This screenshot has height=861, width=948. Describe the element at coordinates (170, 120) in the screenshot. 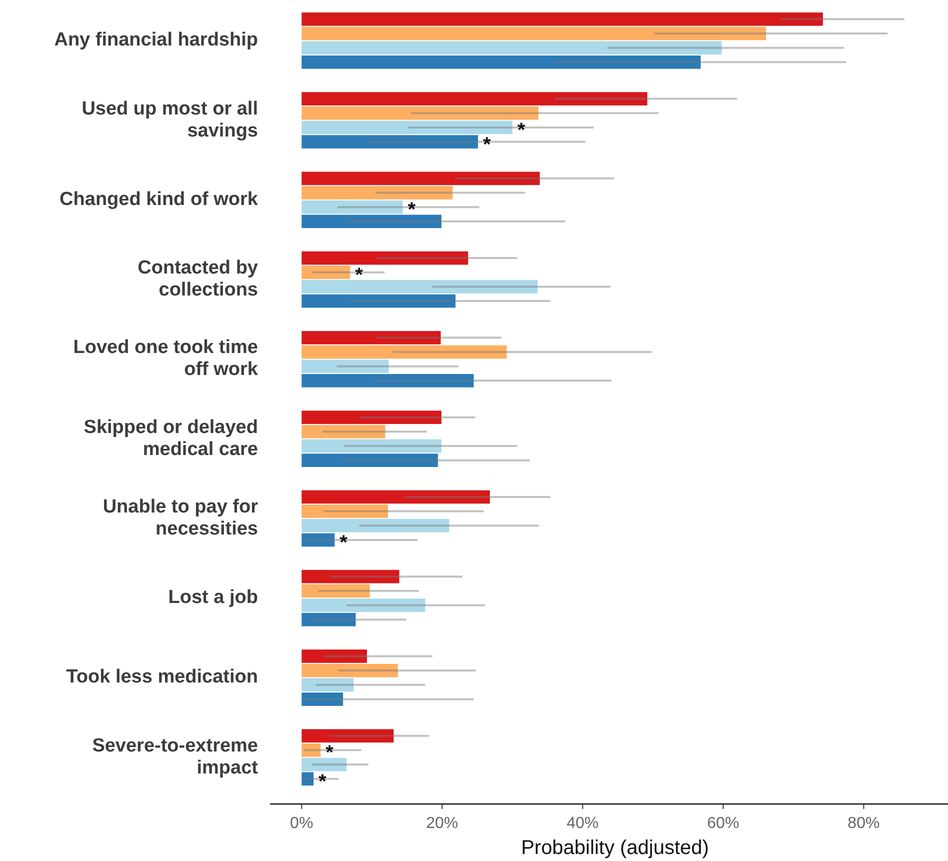

I see `y-tick-label: Used up most or all savings` at that location.